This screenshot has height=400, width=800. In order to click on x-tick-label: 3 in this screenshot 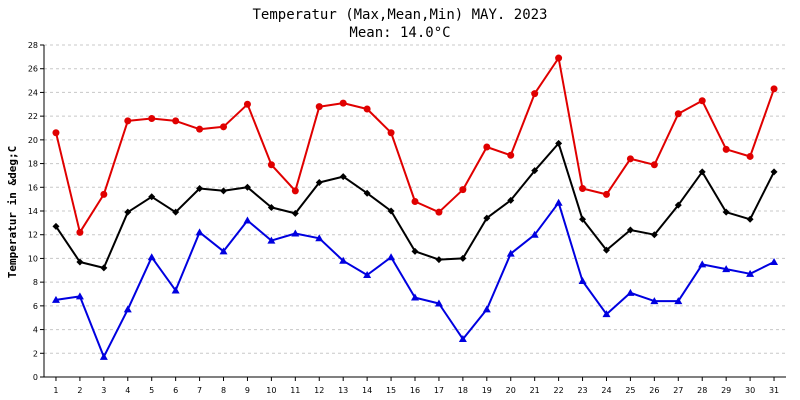, I will do `click(103, 390)`.